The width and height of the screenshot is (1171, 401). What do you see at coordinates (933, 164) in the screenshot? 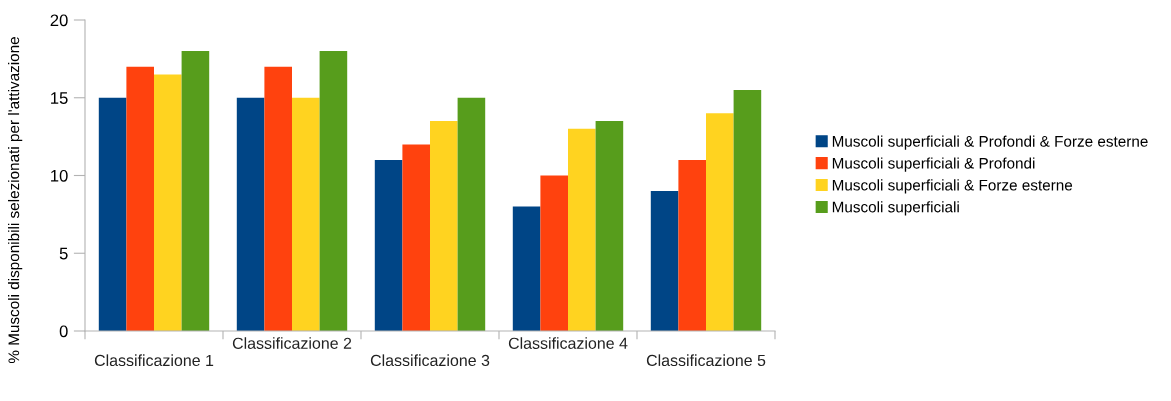
I see `legend-label: Muscoli superficiali & Profondi` at bounding box center [933, 164].